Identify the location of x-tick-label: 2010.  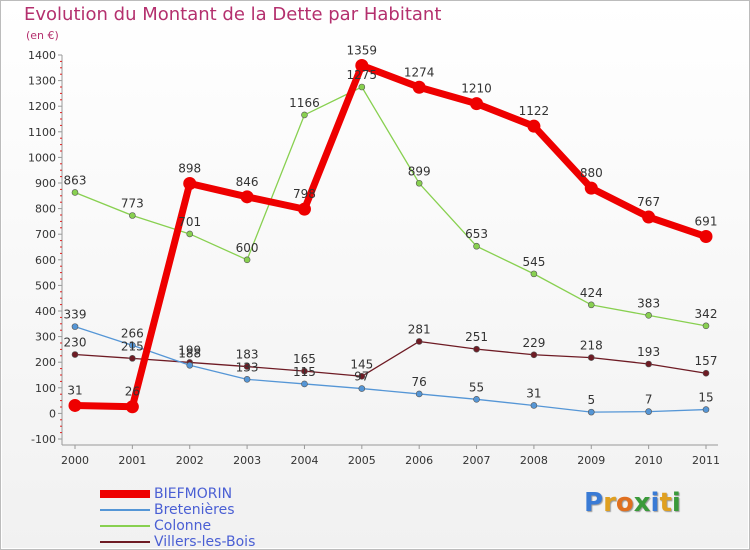
(649, 460).